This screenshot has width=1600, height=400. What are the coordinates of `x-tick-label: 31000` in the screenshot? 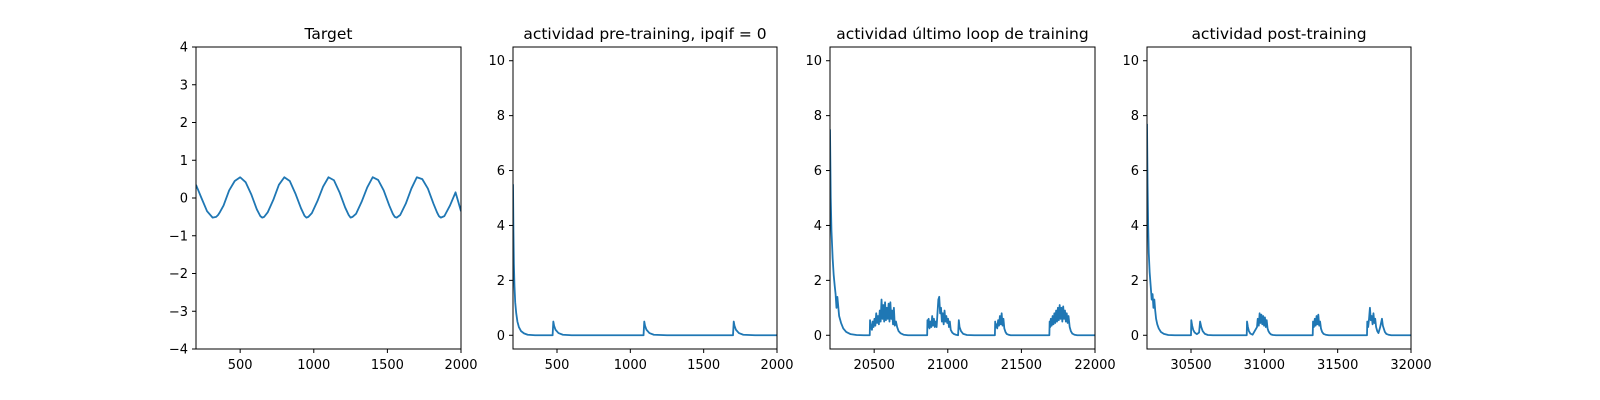 It's located at (1264, 365).